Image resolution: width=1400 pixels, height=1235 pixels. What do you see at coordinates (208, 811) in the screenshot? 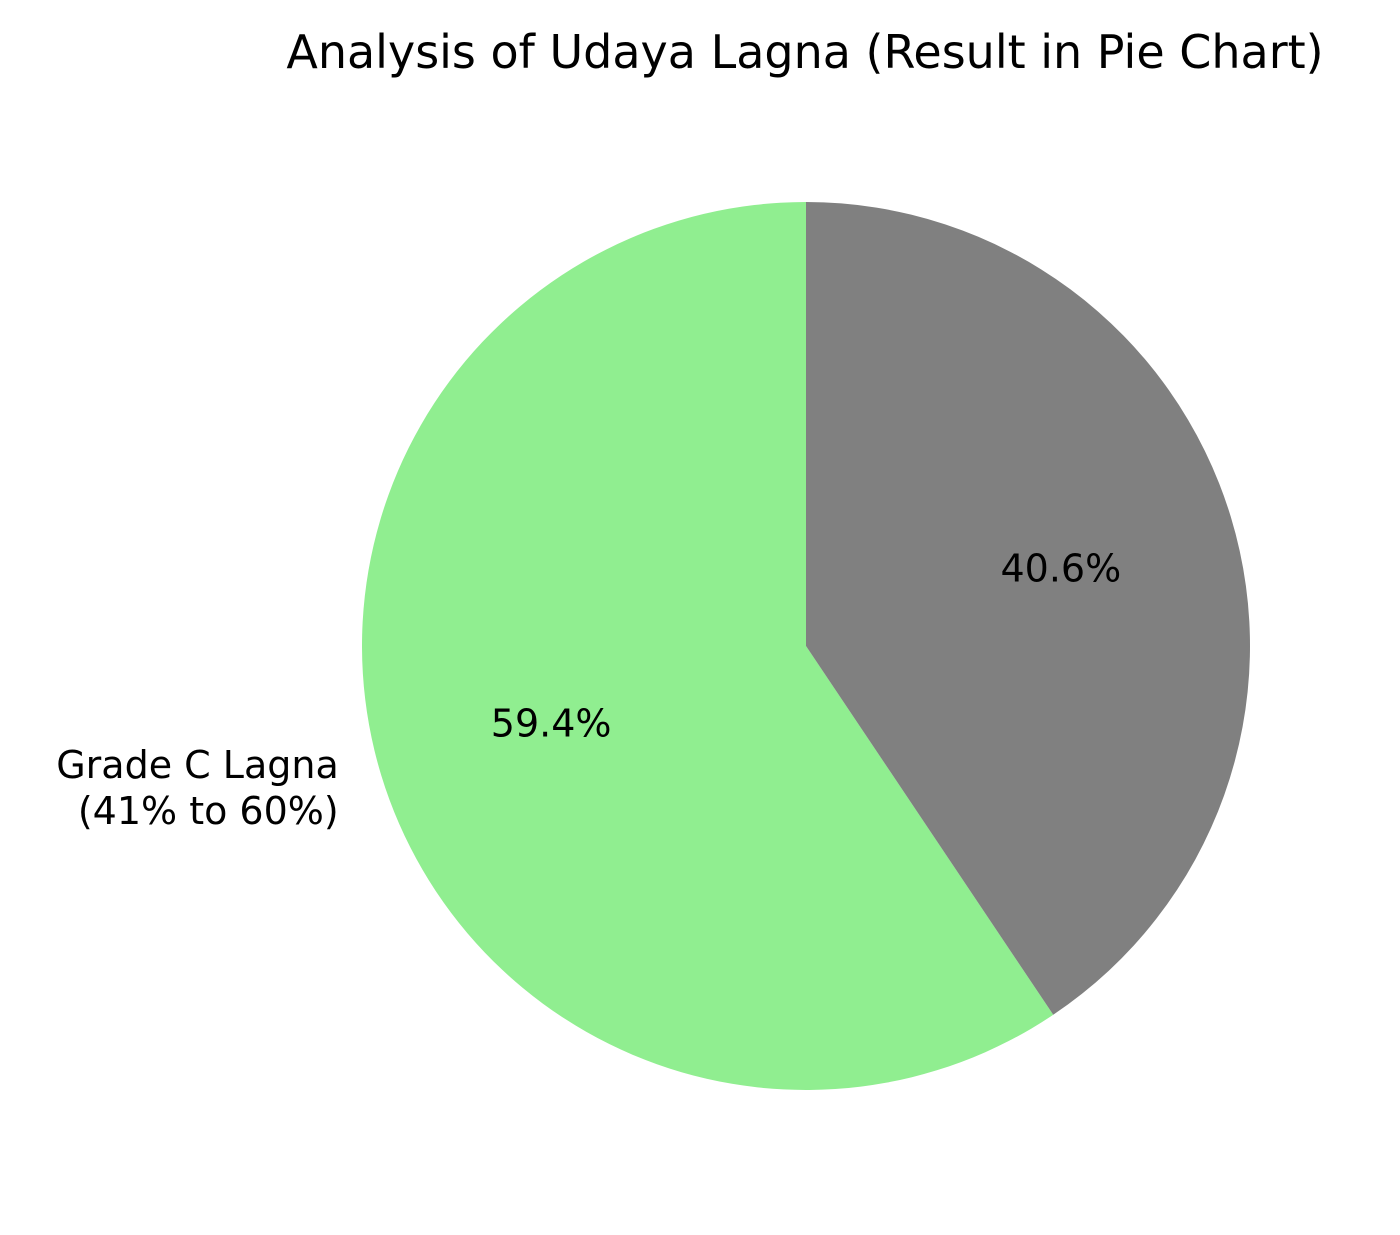
I see `pie-category-label-line: (41% to 60%)` at bounding box center [208, 811].